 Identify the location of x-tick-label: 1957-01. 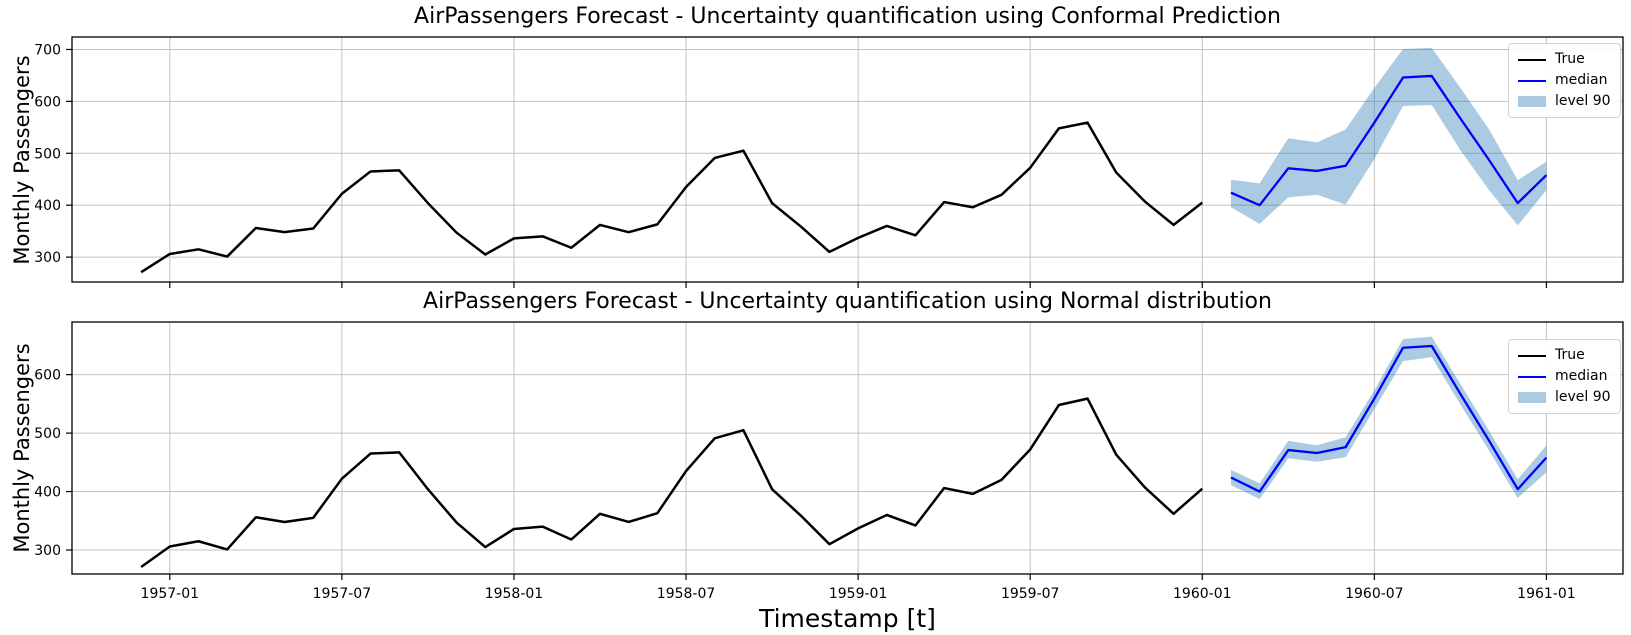
(170, 594).